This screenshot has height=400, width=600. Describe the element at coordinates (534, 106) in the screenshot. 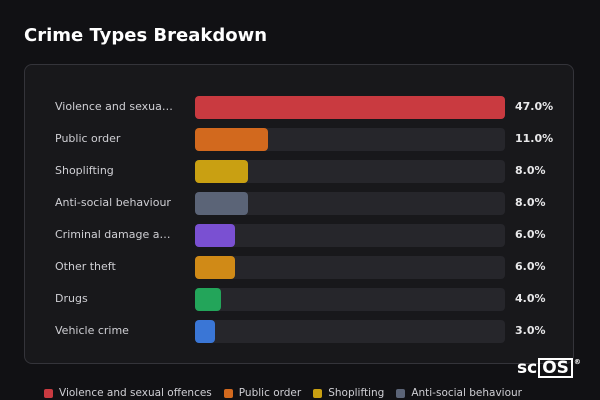

I see `value-label: 47.0%` at that location.